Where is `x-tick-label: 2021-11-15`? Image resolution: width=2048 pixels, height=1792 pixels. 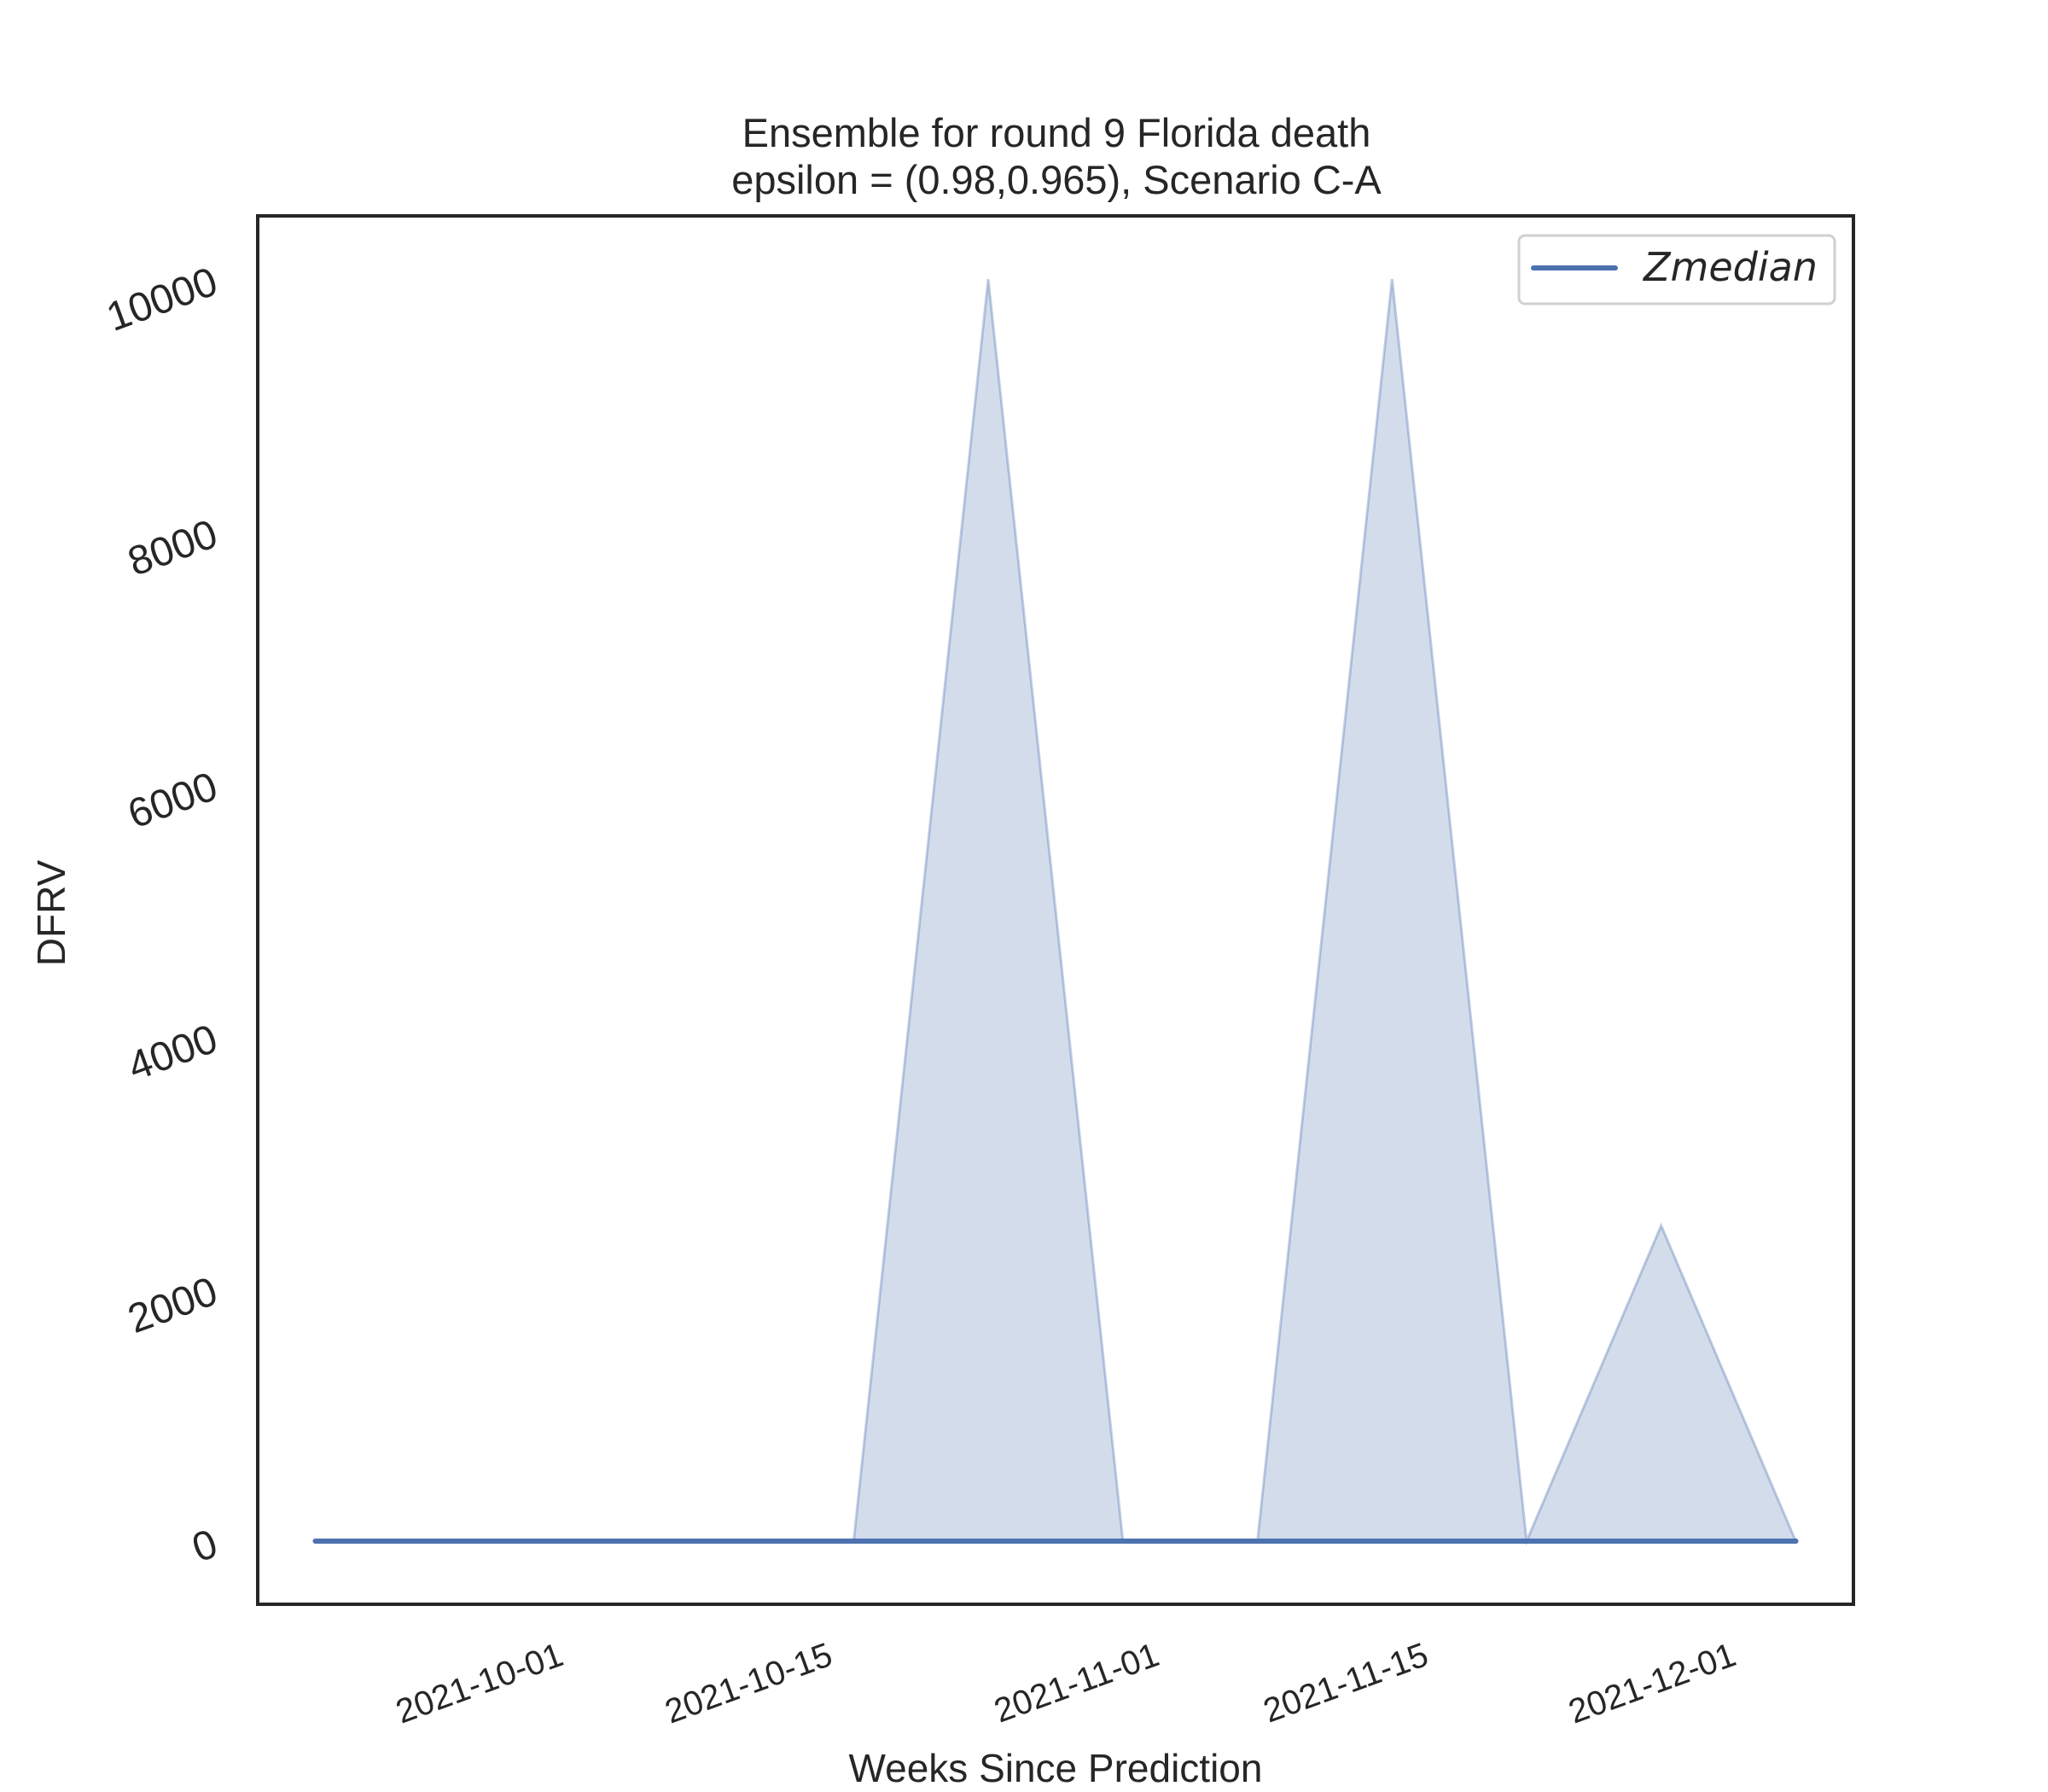
x-tick-label: 2021-11-15 is located at coordinates (1346, 1683).